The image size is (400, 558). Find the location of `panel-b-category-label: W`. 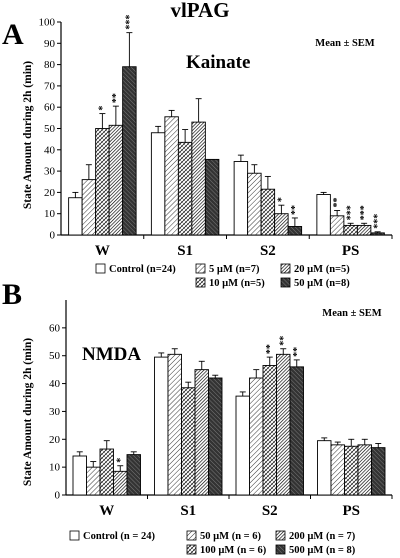

panel-b-category-label: W is located at coordinates (106, 511).